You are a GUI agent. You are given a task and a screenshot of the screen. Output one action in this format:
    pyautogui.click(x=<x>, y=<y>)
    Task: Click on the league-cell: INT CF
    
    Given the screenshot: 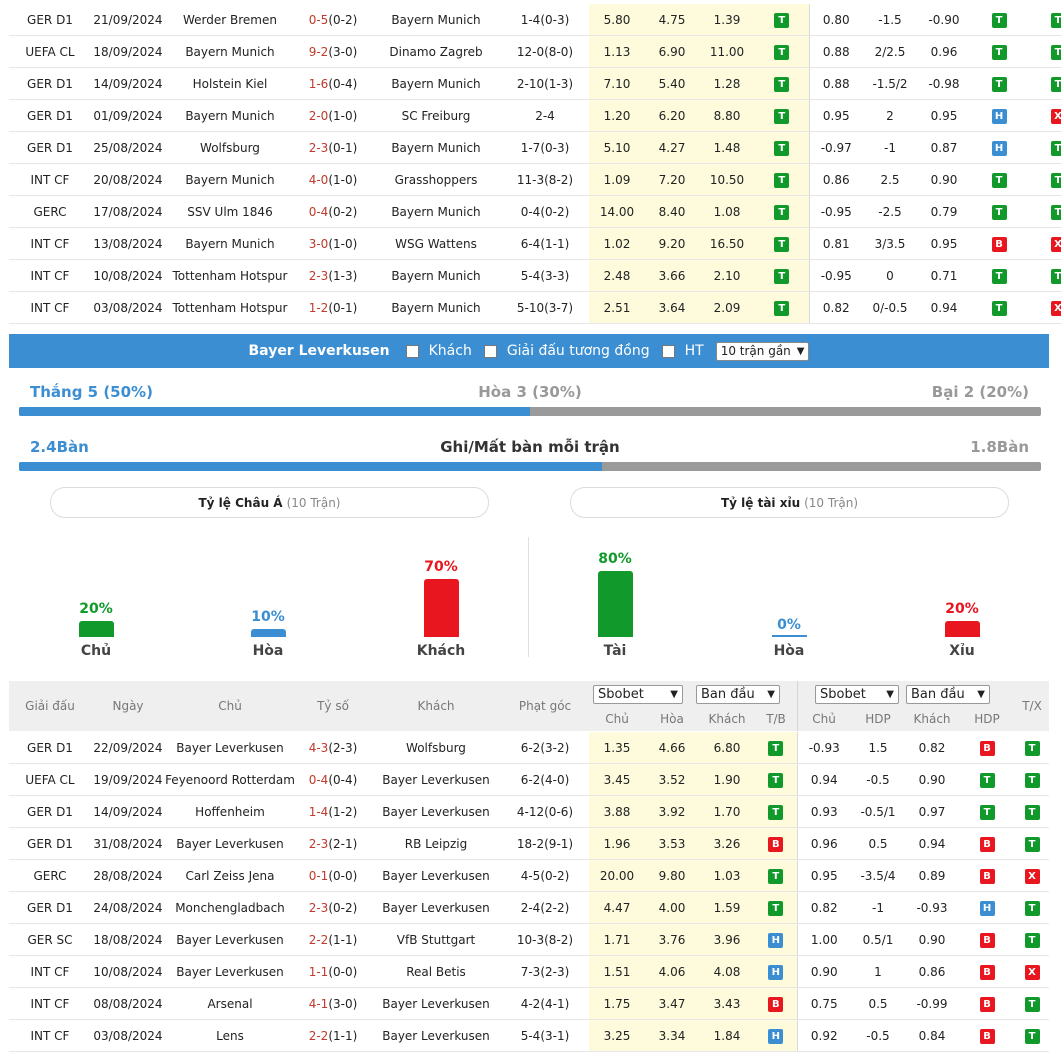 What is the action you would take?
    pyautogui.click(x=50, y=1003)
    